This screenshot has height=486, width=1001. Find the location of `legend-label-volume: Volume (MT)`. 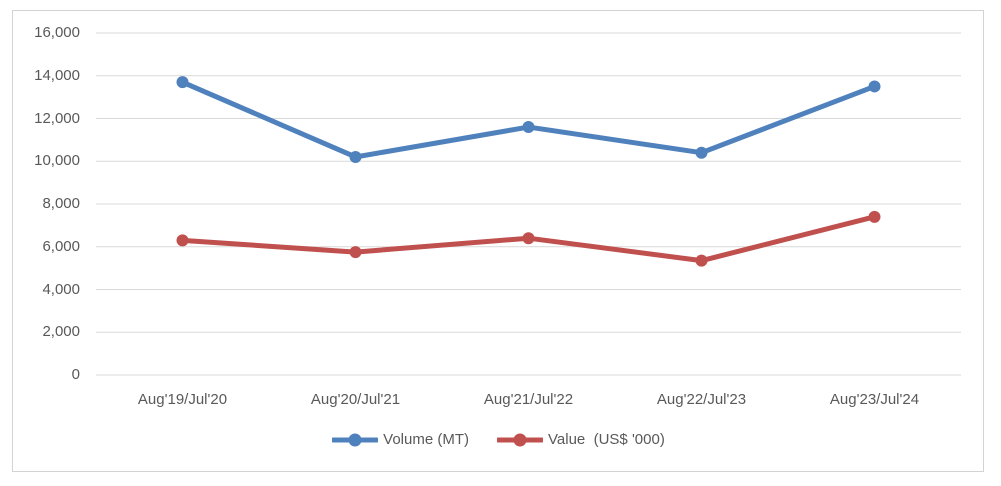

legend-label-volume: Volume (MT) is located at coordinates (426, 439).